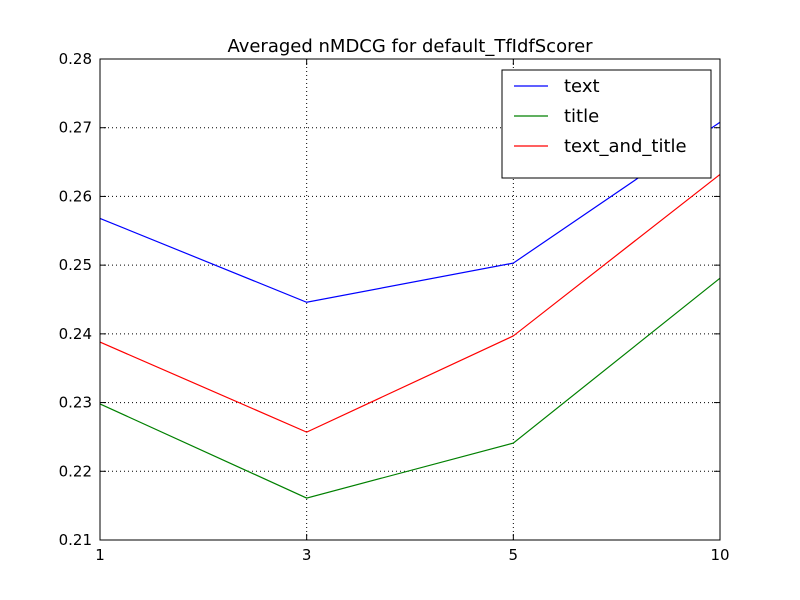 The image size is (800, 600). I want to click on y-tick-label: 0.28, so click(75, 59).